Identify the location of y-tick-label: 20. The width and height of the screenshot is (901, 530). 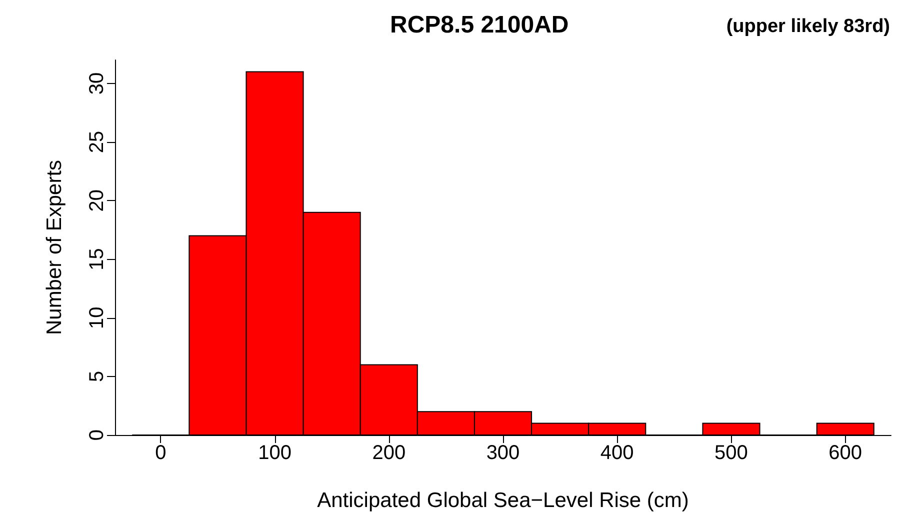
(97, 201).